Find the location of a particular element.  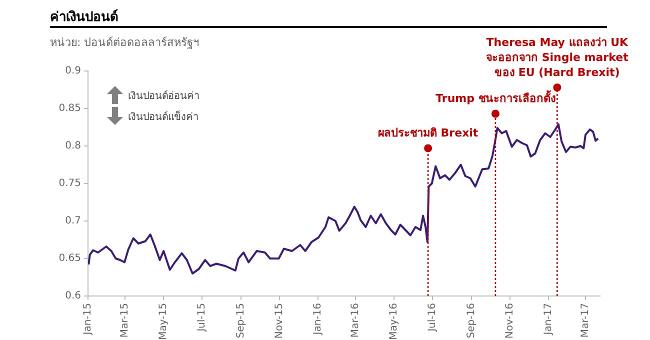

annotation: เงินปอนด์อ่อนค่า is located at coordinates (164, 95).